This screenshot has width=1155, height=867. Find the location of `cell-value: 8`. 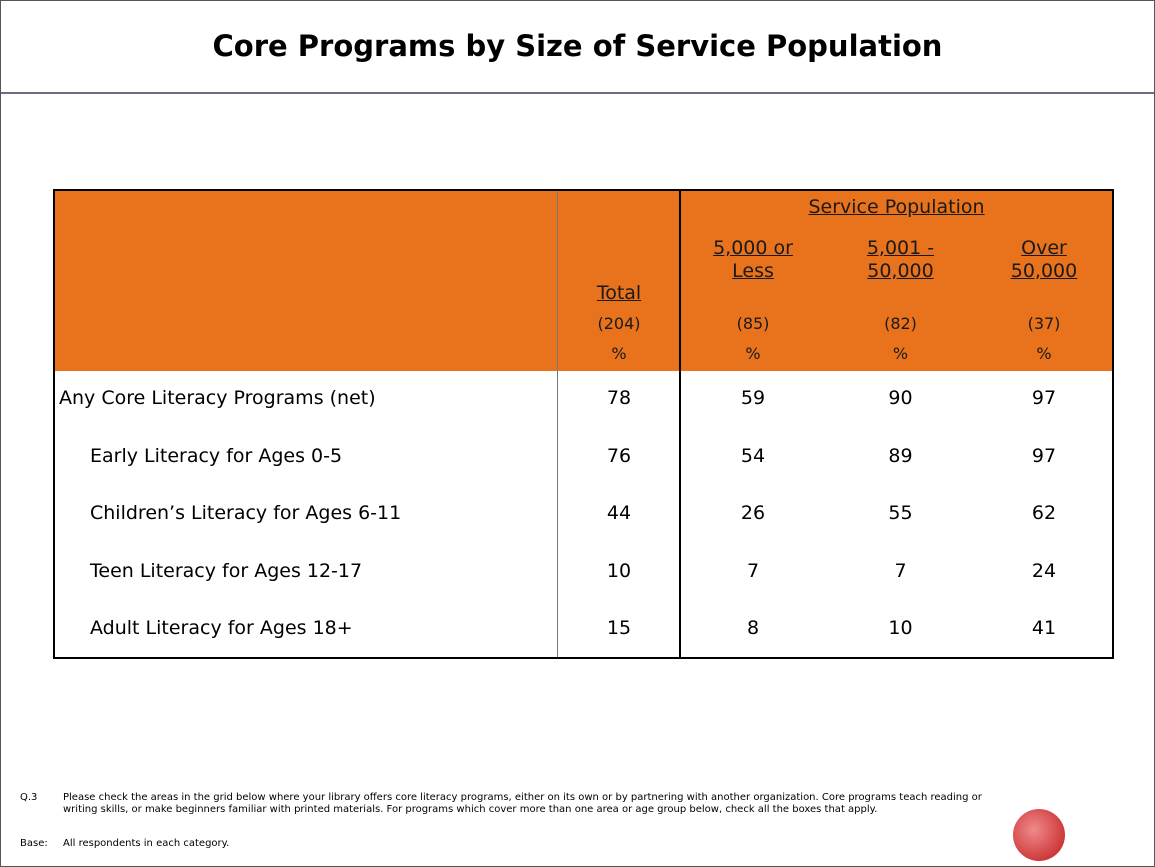

cell-value: 8 is located at coordinates (753, 628).